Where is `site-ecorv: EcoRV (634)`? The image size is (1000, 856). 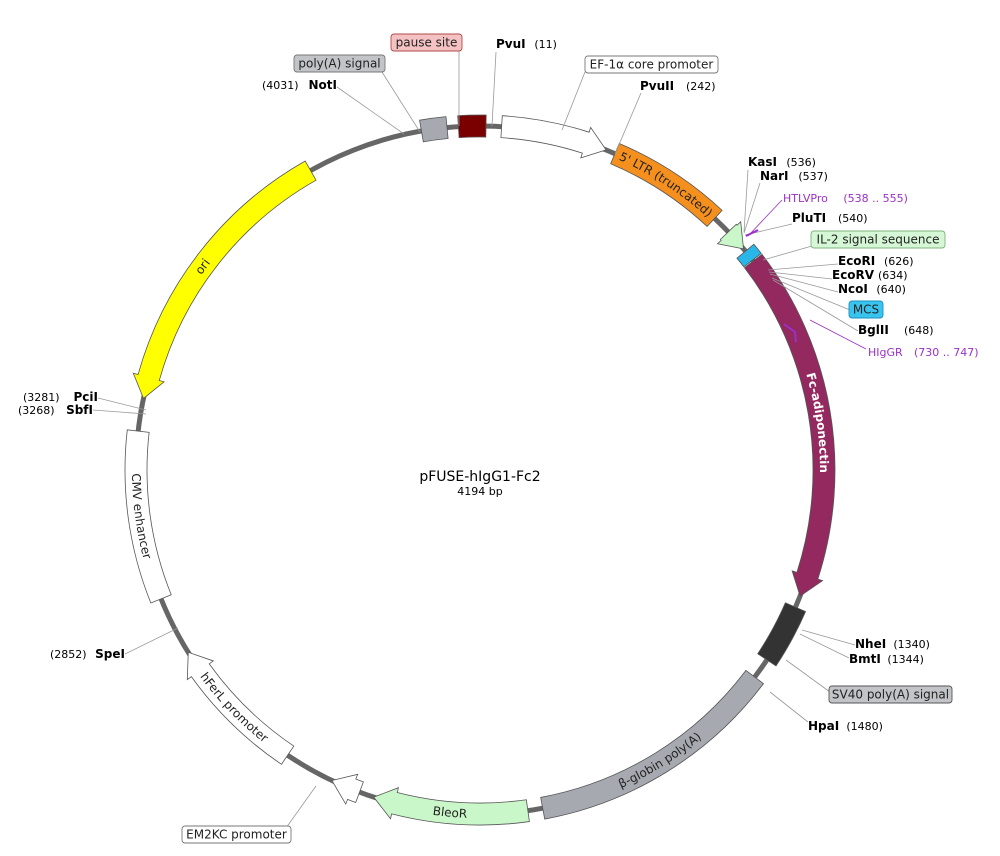 site-ecorv: EcoRV (634) is located at coordinates (870, 275).